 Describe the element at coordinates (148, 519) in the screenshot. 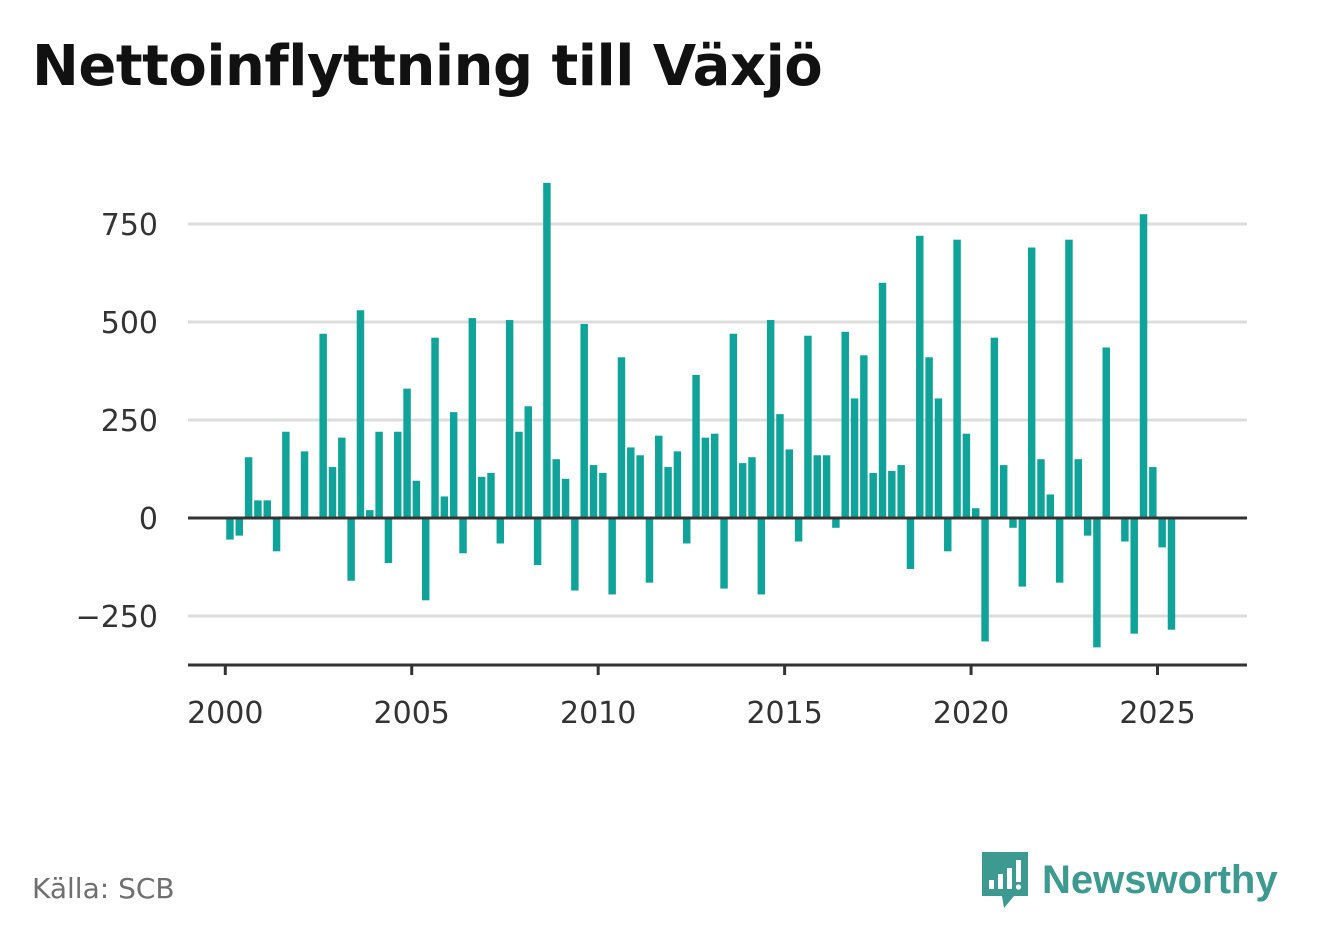

I see `y-tick-label: 0` at that location.